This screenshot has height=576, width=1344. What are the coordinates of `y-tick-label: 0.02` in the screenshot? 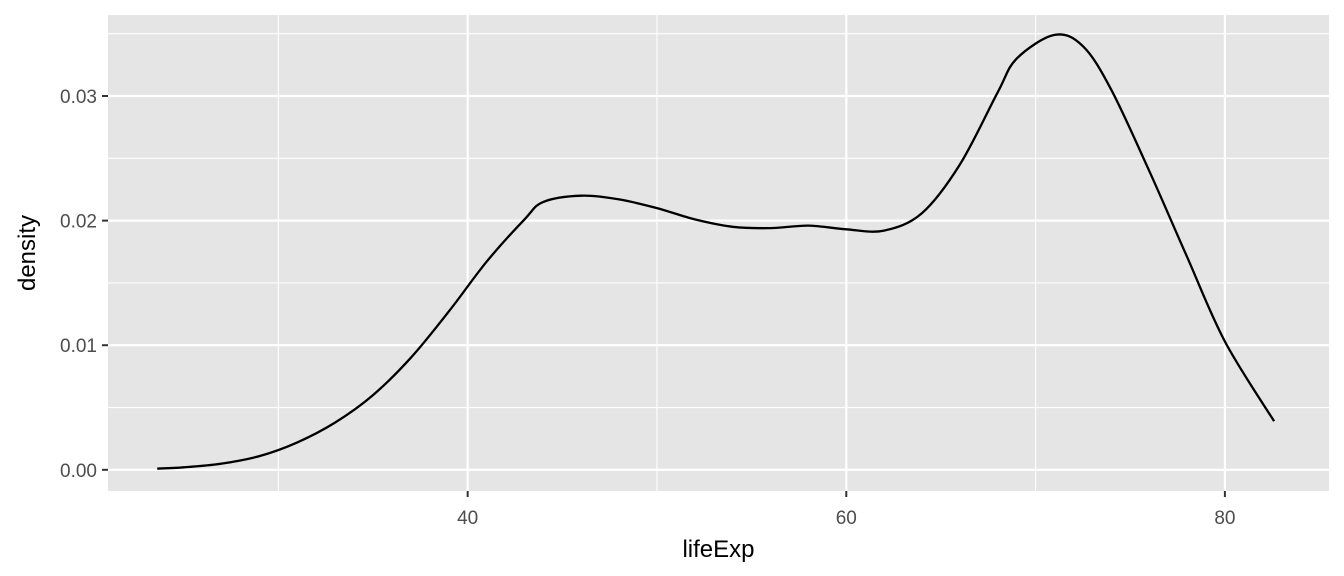 It's located at (78, 222).